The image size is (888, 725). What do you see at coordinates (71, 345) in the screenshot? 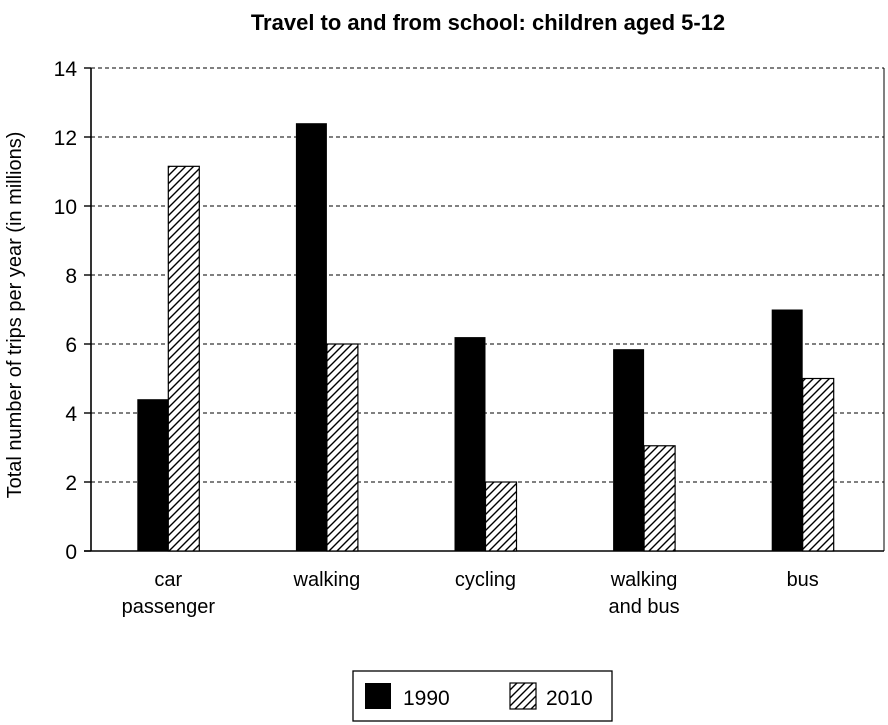
I see `y-tick-label: 6` at bounding box center [71, 345].